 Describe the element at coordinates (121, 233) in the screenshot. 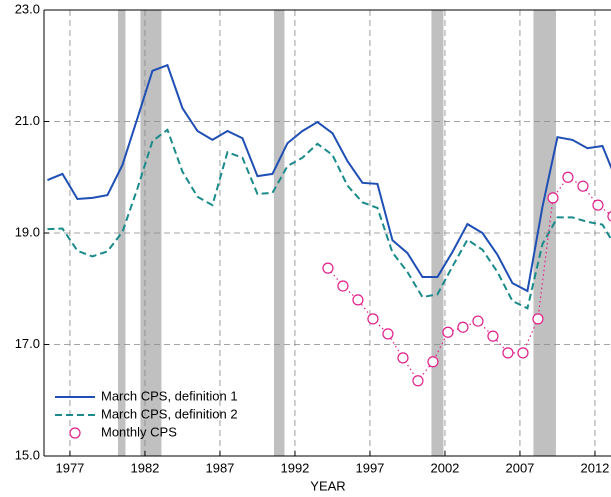

I see `shaded-period` at that location.